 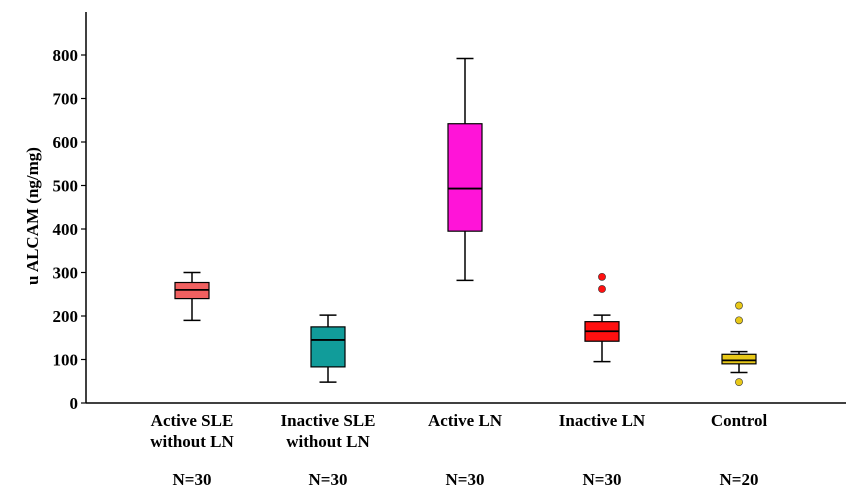 What do you see at coordinates (66, 186) in the screenshot?
I see `y-tick-label-500: 500` at bounding box center [66, 186].